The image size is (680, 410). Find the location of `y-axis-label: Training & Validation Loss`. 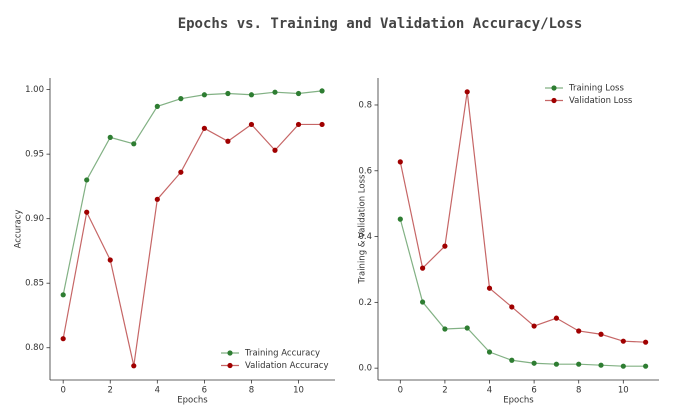

y-axis-label: Training & Validation Loss is located at coordinates (363, 229).